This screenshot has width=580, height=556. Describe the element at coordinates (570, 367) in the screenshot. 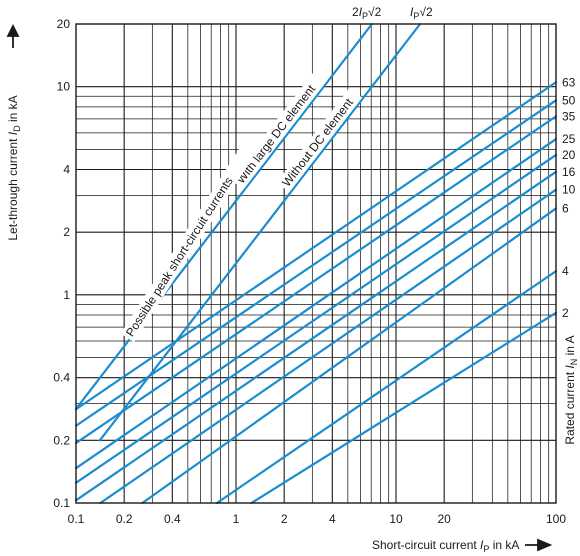

I see `rated-current-title-symbol: I` at that location.